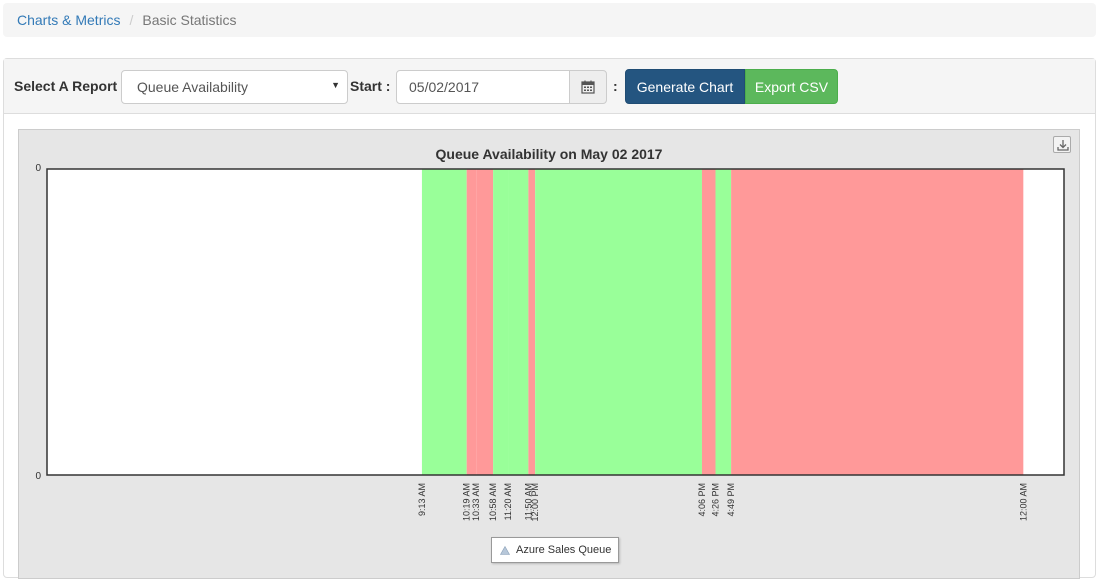 This screenshot has width=1109, height=580. What do you see at coordinates (366, 86) in the screenshot?
I see `start-label-text: Start` at bounding box center [366, 86].